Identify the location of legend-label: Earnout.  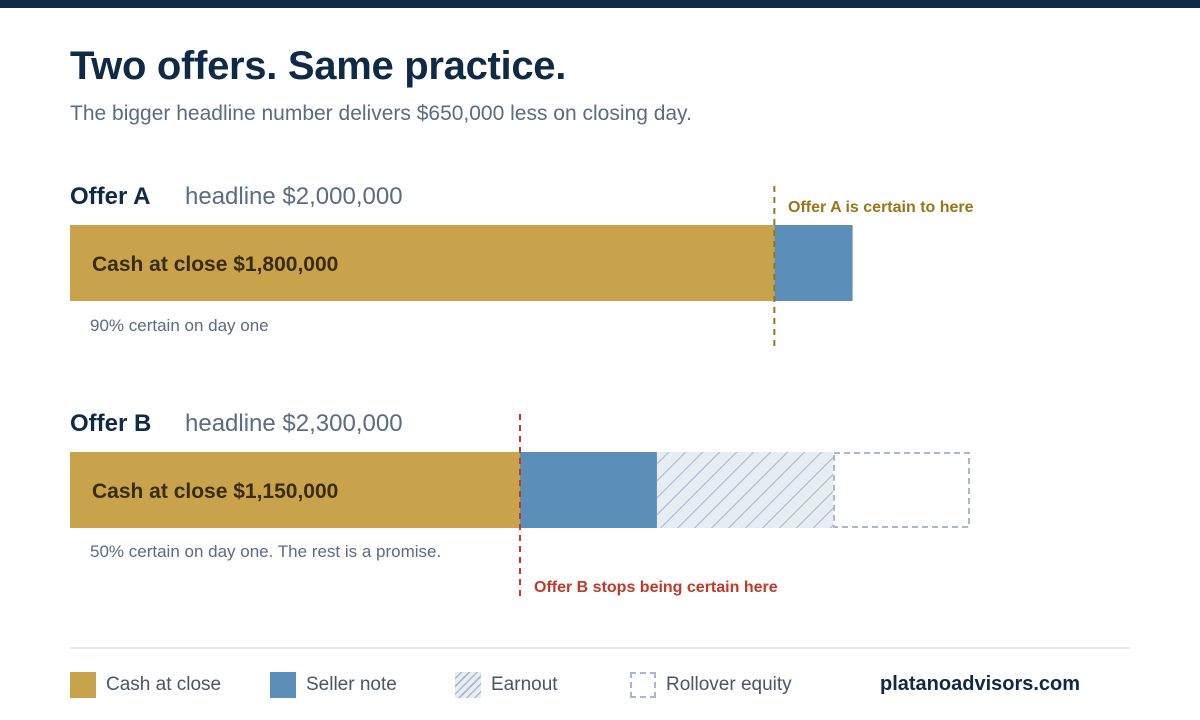
(524, 684).